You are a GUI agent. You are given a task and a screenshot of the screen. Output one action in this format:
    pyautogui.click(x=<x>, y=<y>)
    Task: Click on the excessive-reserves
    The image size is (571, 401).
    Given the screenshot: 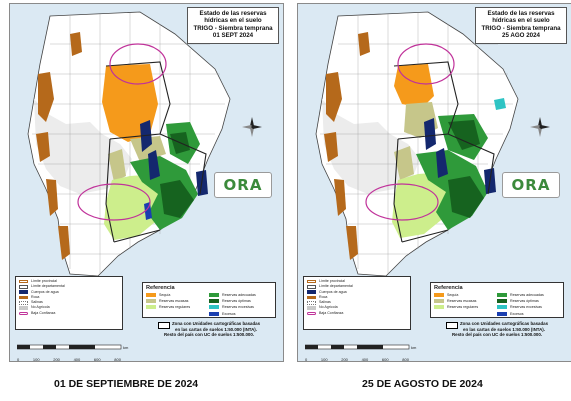 What is the action you would take?
    pyautogui.click(x=500, y=104)
    